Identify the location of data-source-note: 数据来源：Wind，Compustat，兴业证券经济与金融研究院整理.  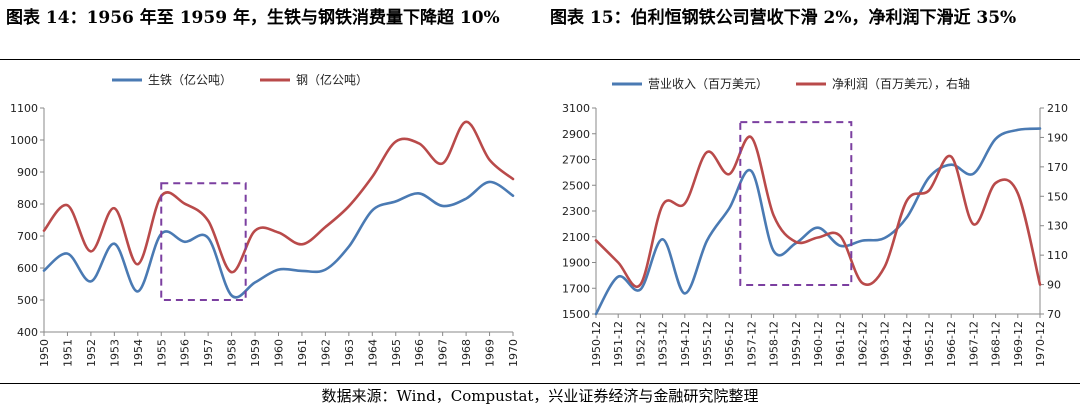
(540, 396).